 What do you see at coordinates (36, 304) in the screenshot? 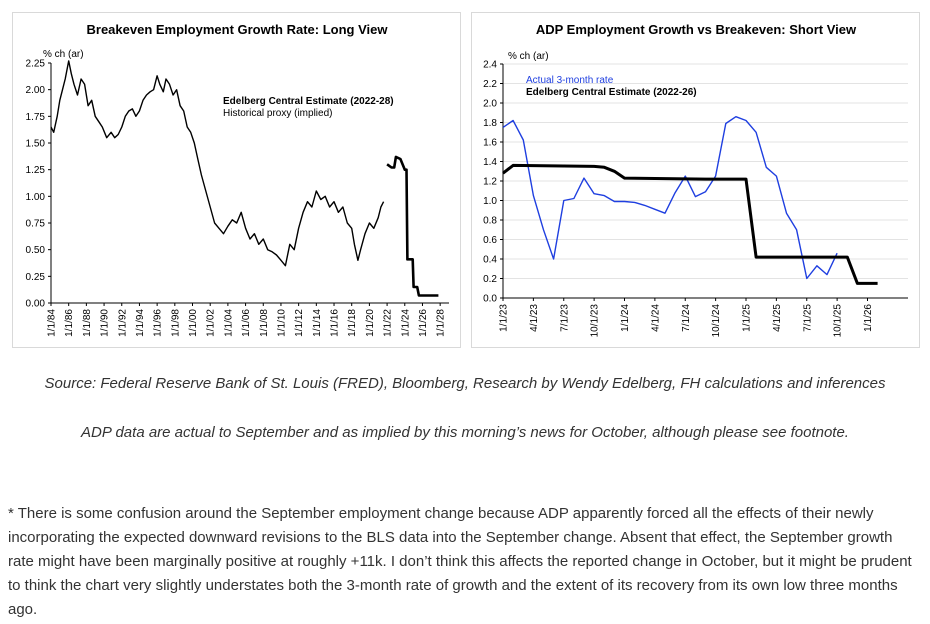
I see `y-tick-label: 0.00` at bounding box center [36, 304].